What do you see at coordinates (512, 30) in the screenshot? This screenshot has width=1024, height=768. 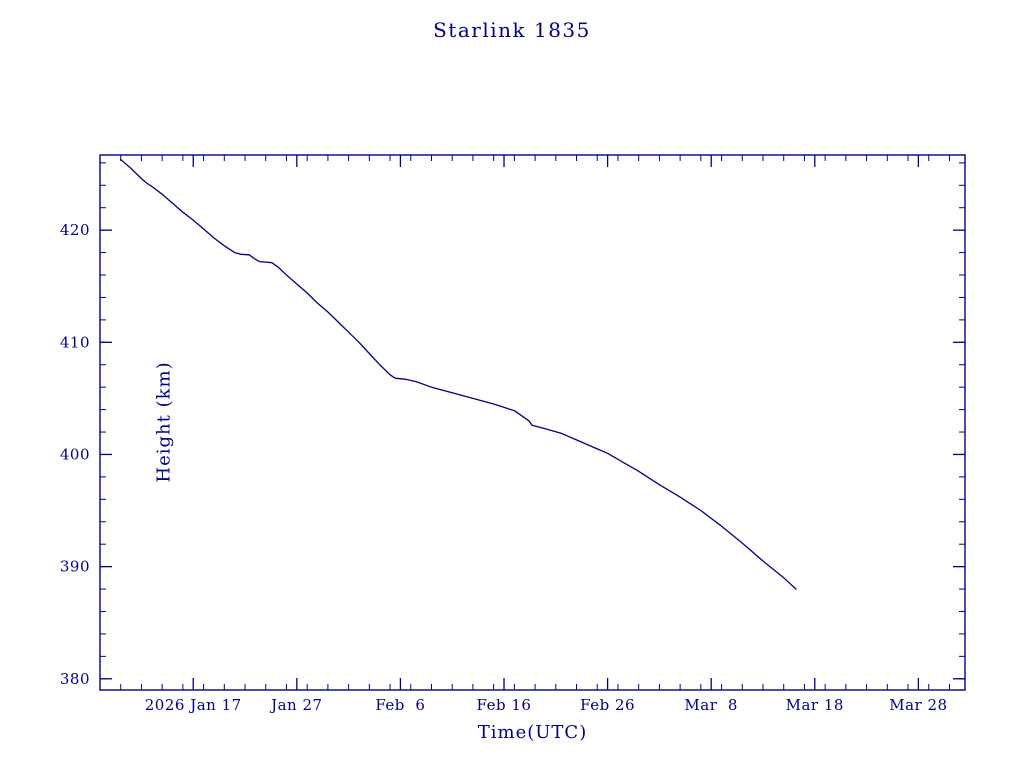 I see `chart-title: Starlink 1835` at bounding box center [512, 30].